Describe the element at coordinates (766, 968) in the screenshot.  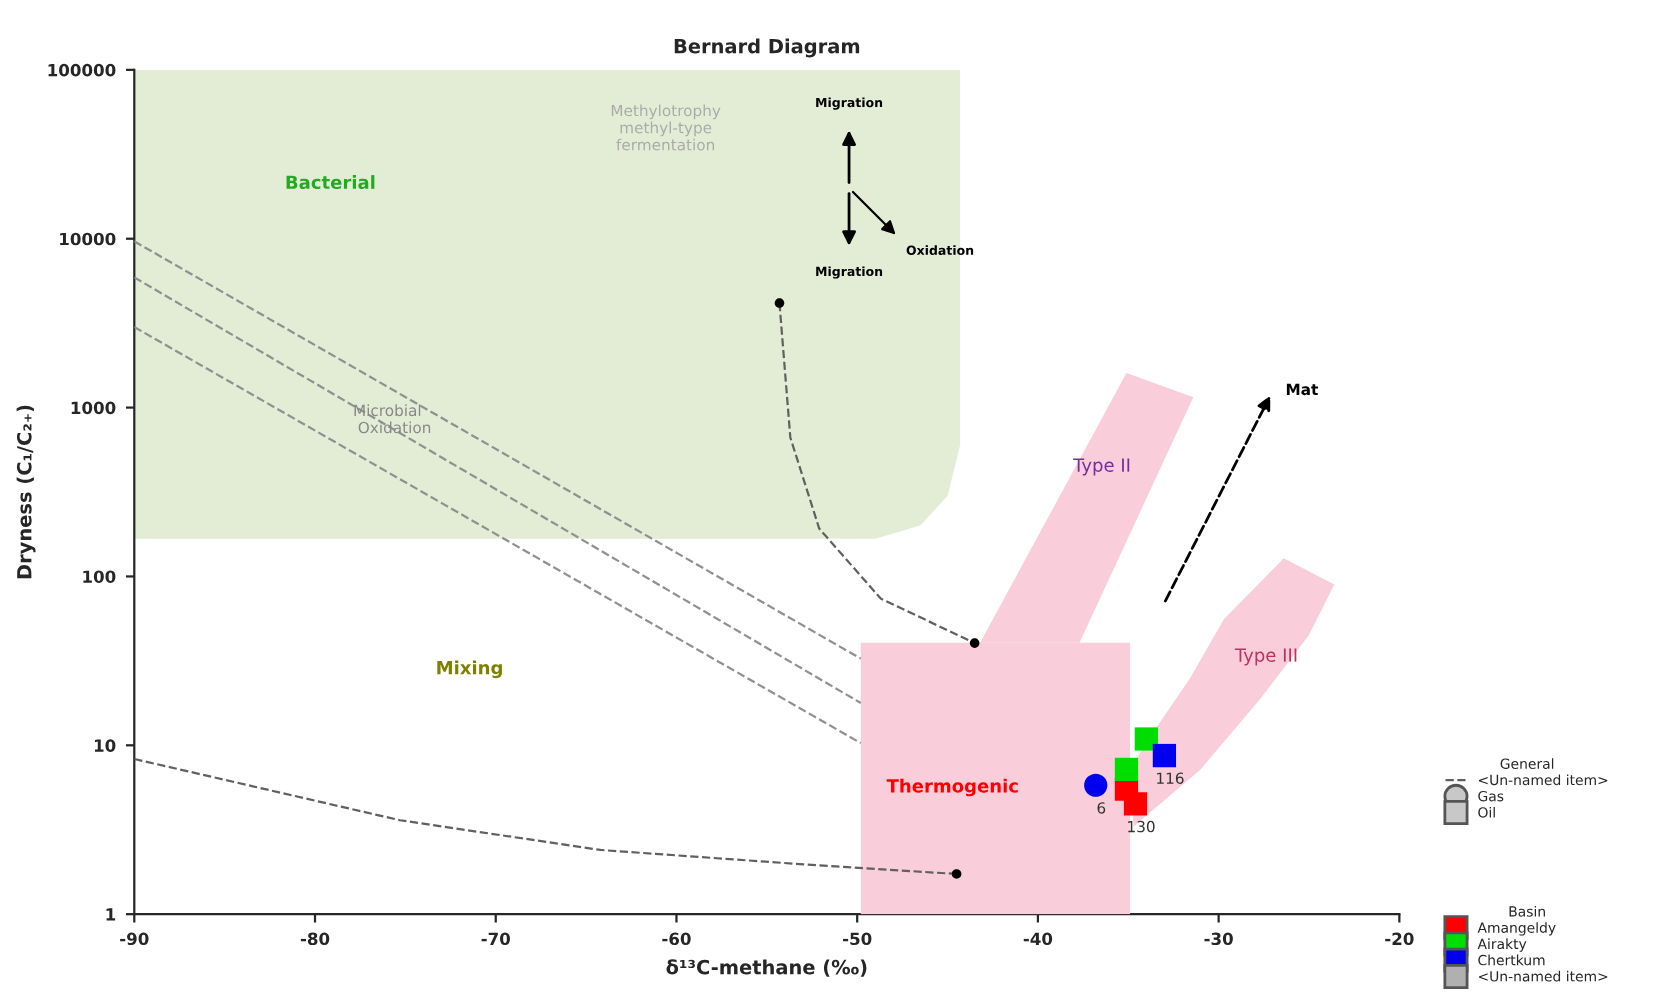
I see `x-axis-title: δ¹³C-methane (‰)` at that location.